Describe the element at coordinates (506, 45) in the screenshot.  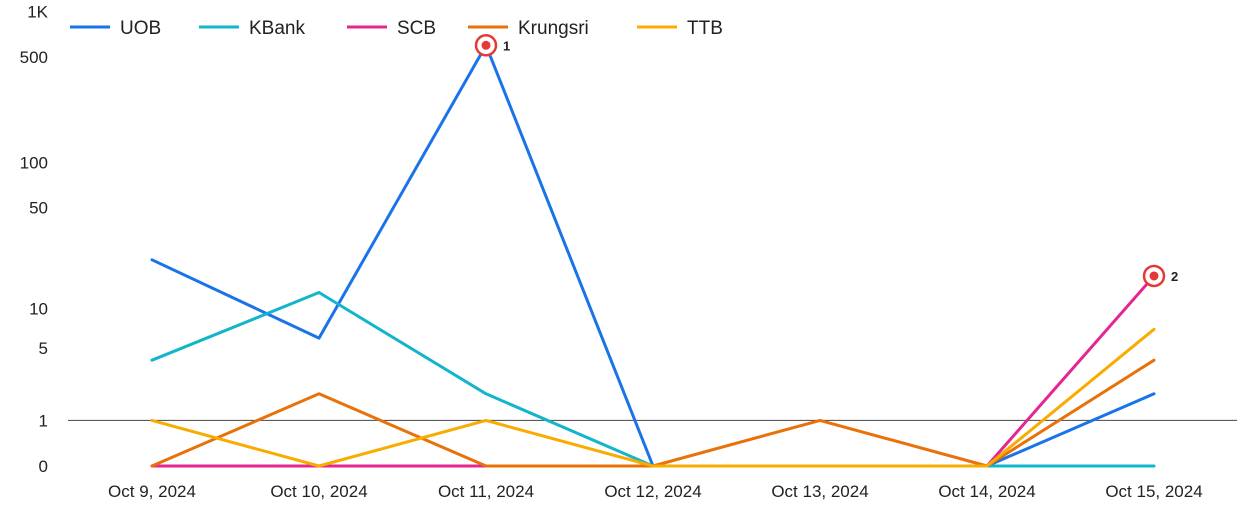
I see `annotation-label: 1` at that location.